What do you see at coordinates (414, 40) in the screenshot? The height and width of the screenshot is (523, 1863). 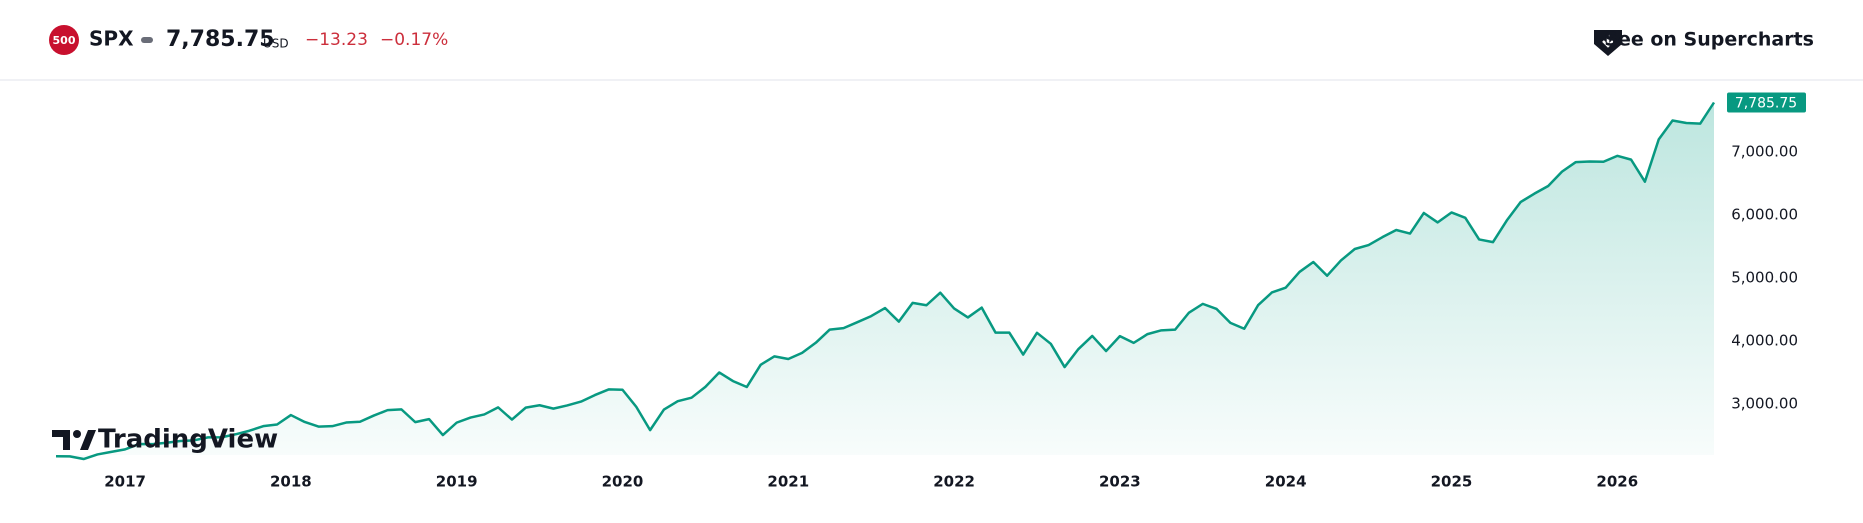 I see `change-percent: −0.17%` at bounding box center [414, 40].